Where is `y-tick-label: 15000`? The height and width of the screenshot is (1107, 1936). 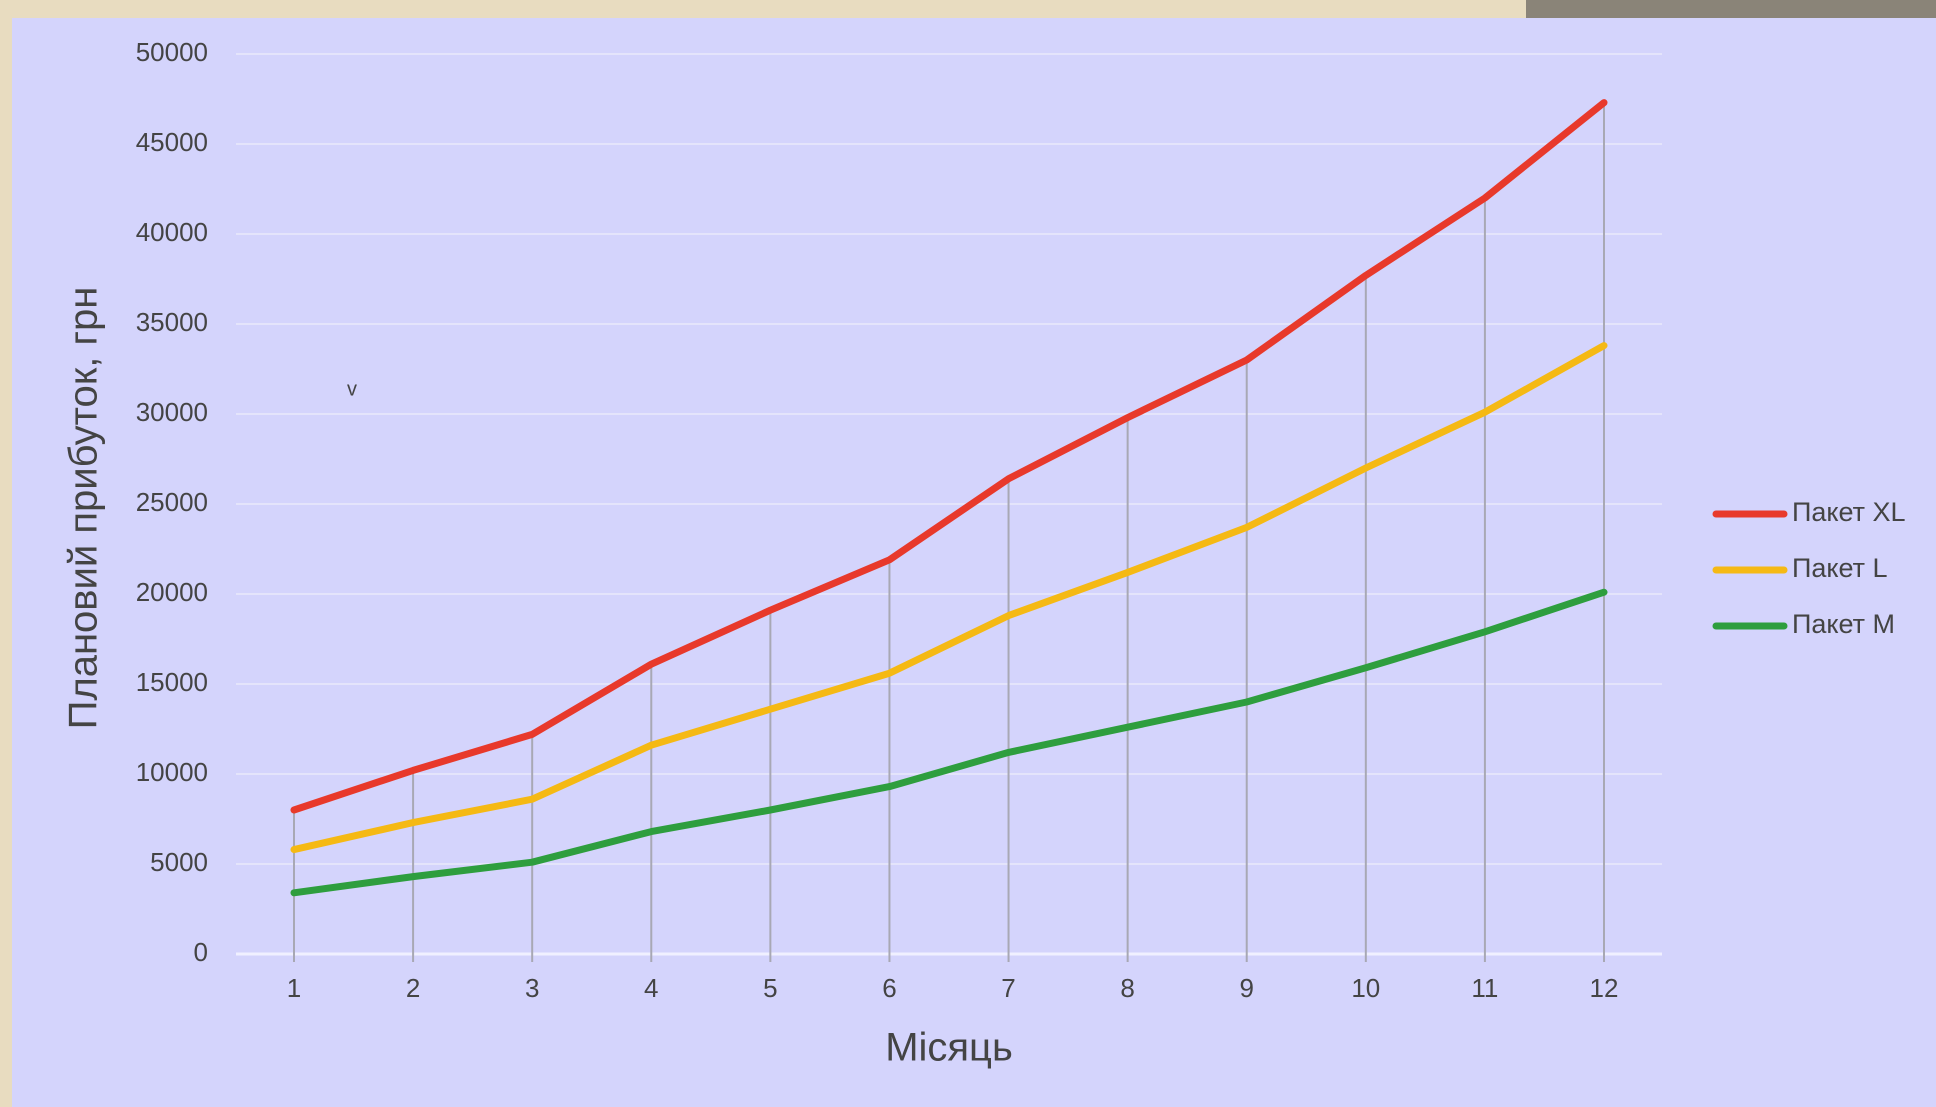 y-tick-label: 15000 is located at coordinates (172, 682).